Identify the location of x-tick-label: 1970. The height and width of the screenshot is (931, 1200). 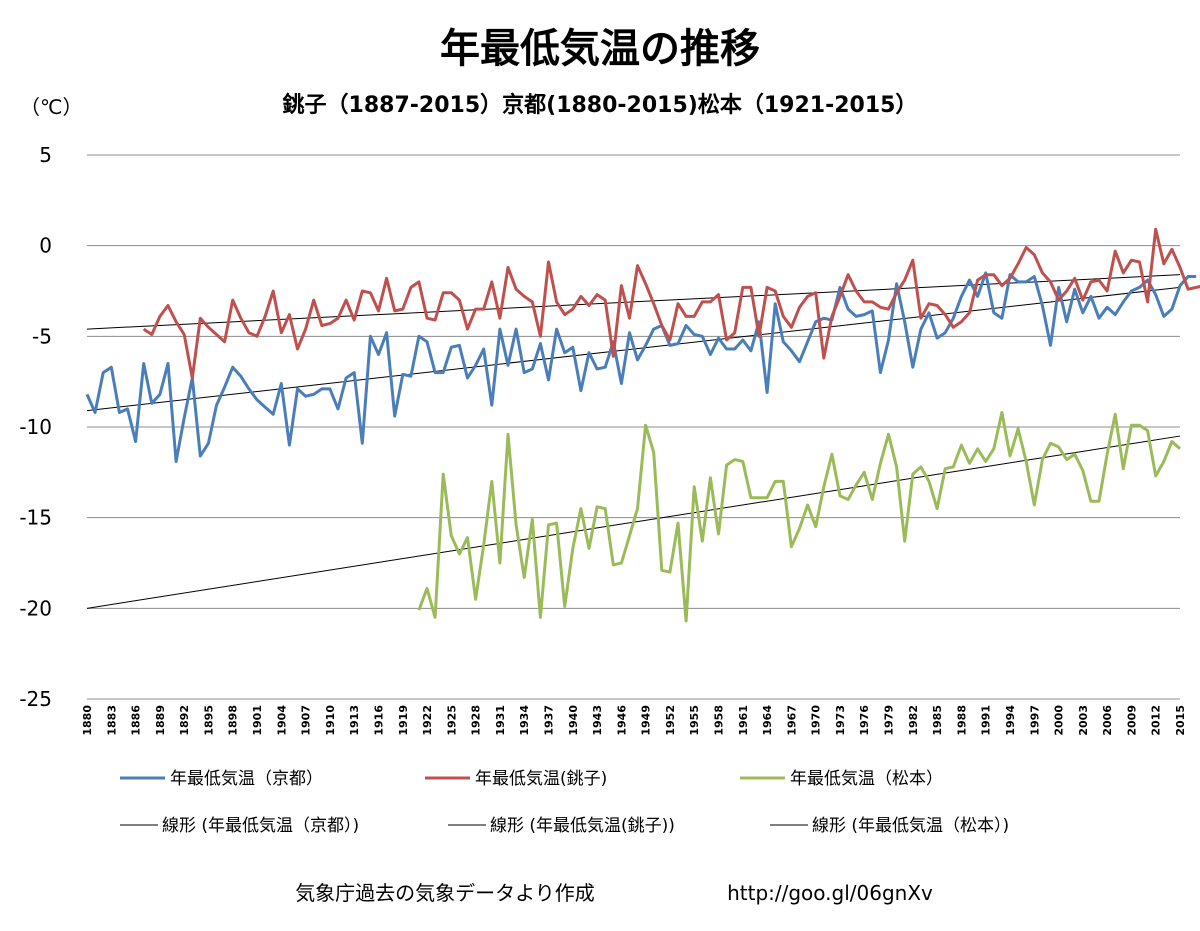
(816, 720).